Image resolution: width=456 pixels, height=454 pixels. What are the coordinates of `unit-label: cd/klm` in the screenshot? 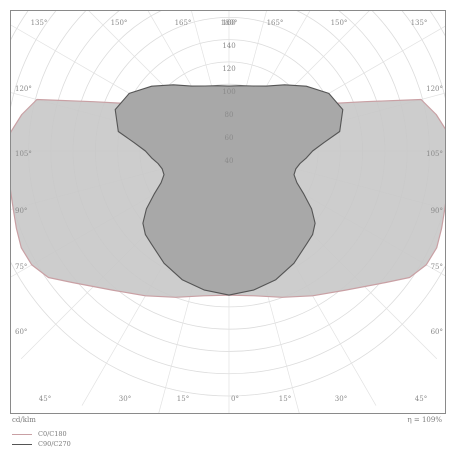 It's located at (24, 420).